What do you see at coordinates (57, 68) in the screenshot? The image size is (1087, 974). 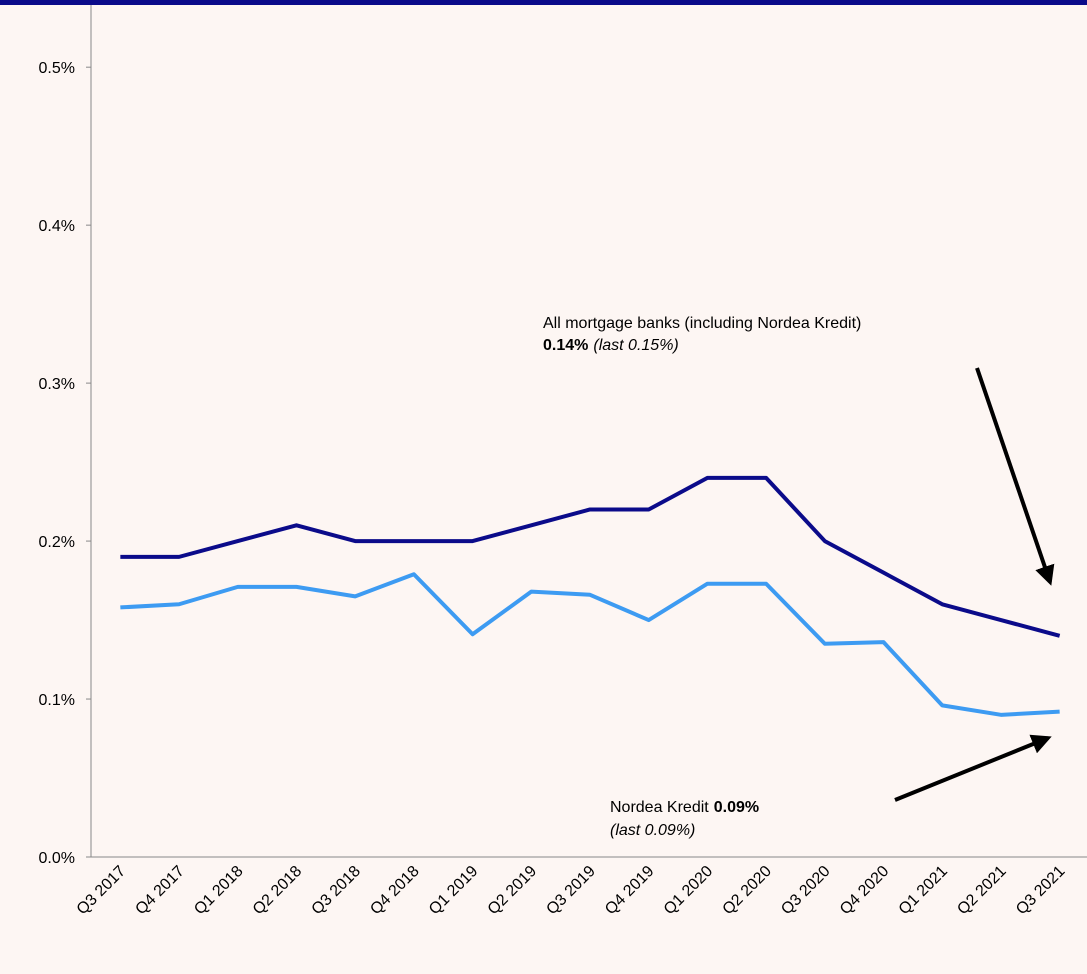 I see `y-tick-label: 0.5%` at bounding box center [57, 68].